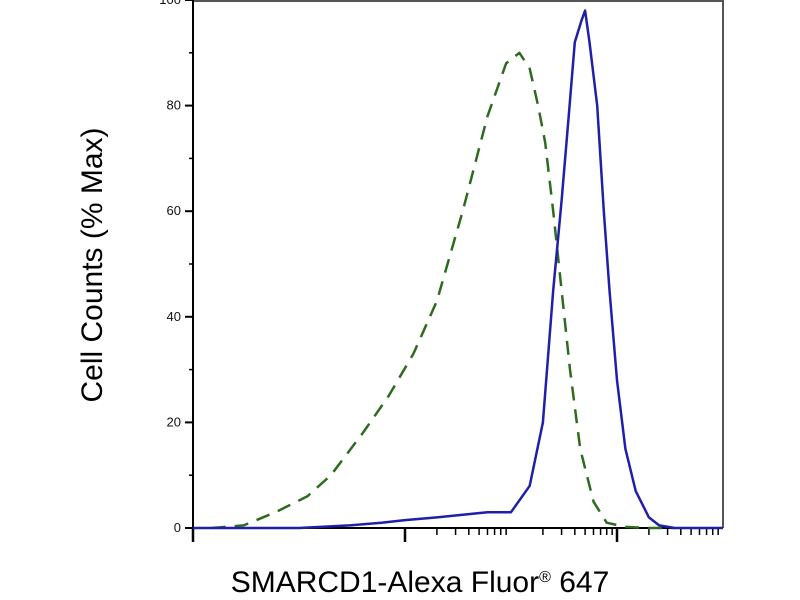  I want to click on x-axis-title-suffix: 647, so click(580, 582).